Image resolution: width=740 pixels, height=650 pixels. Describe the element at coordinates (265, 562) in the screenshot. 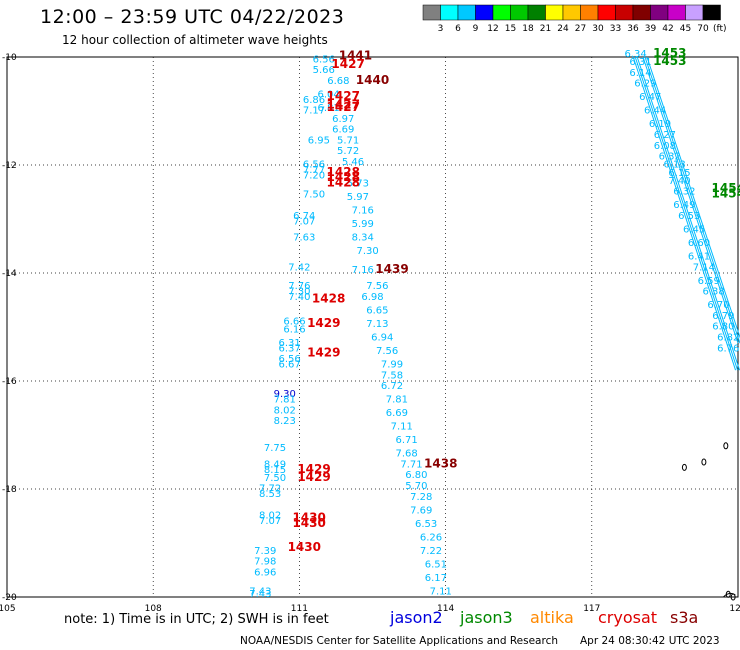

I see `wave-height-label: 7.98` at that location.